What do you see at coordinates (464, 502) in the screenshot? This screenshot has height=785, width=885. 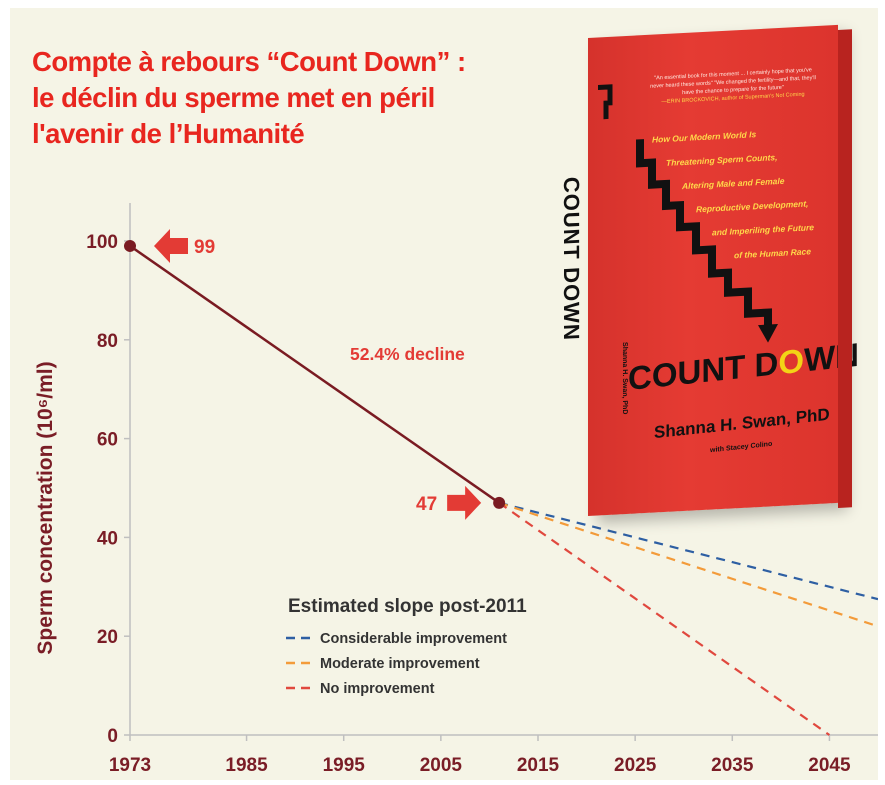 I see `end-arrow-icon` at bounding box center [464, 502].